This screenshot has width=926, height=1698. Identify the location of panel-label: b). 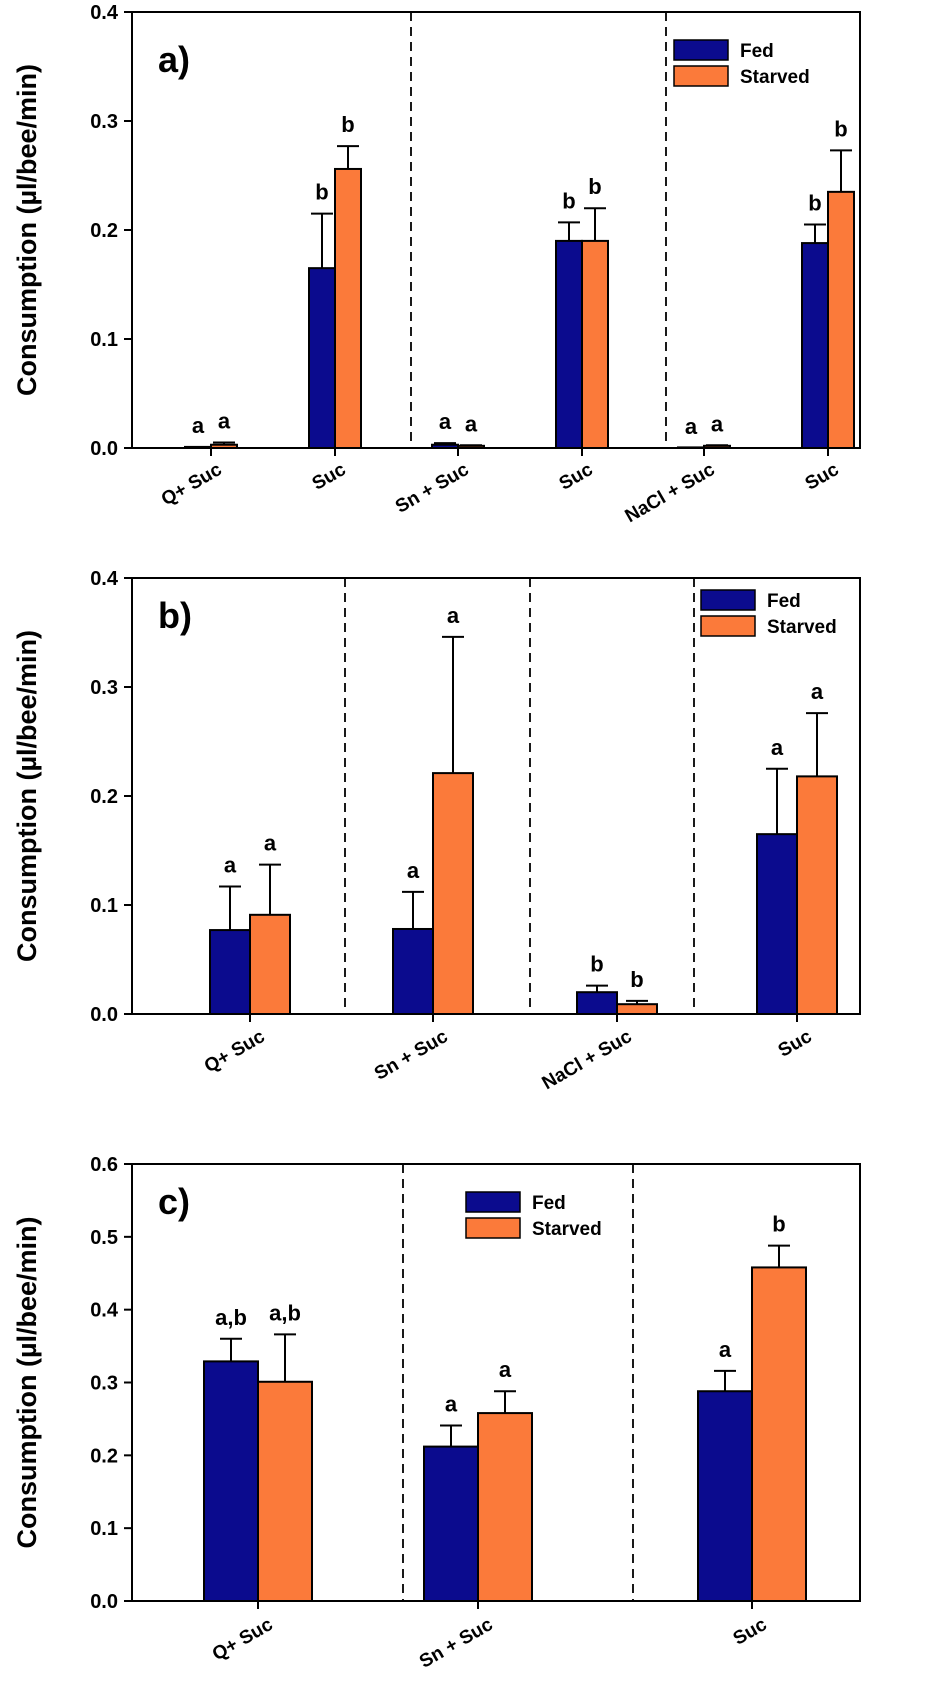
(175, 615).